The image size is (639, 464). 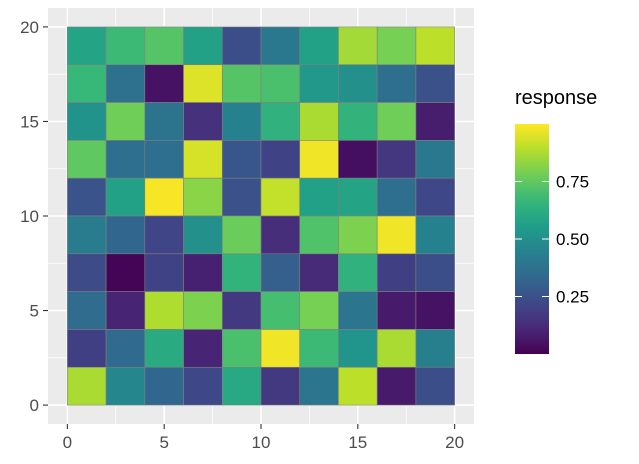 I want to click on x-axis: 0 5 10 15 20, so click(x=263, y=438).